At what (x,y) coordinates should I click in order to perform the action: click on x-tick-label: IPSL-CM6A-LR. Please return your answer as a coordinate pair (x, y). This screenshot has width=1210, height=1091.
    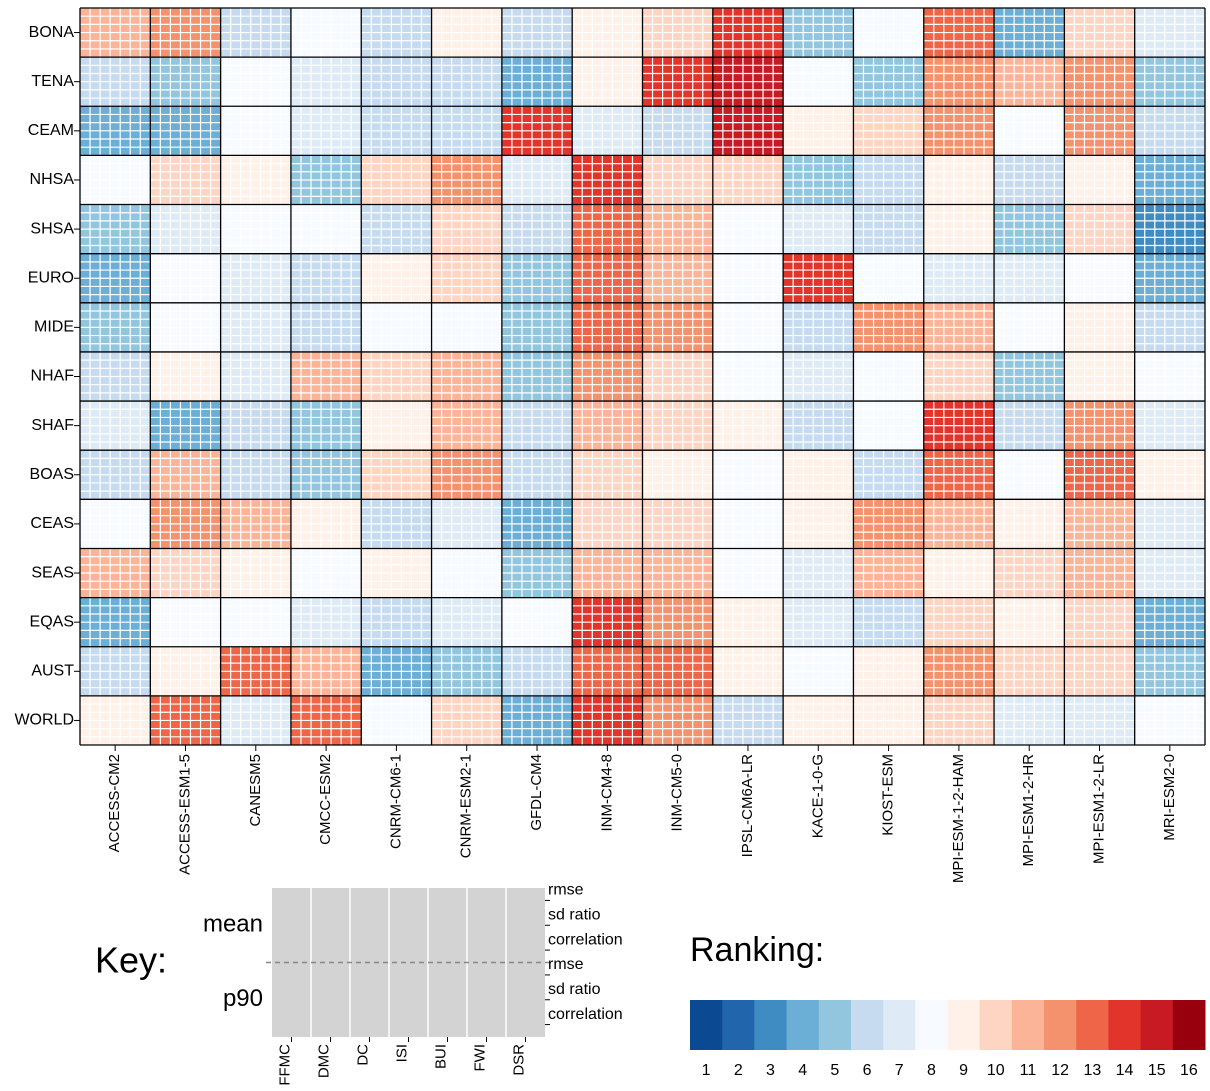
    Looking at the image, I should click on (747, 806).